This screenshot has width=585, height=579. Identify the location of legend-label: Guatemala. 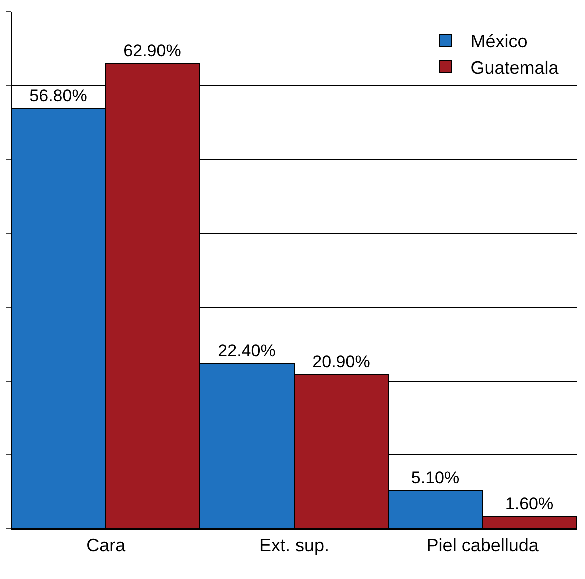
(515, 68).